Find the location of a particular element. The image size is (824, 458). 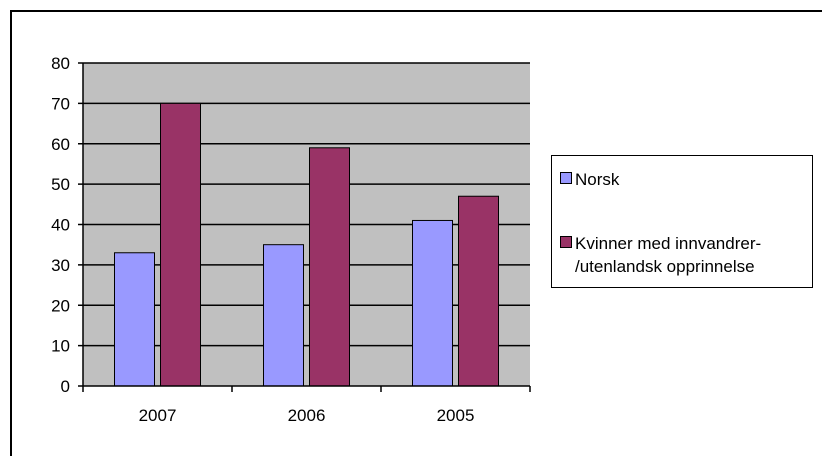

y-tick-label-70: 70 is located at coordinates (60, 103).